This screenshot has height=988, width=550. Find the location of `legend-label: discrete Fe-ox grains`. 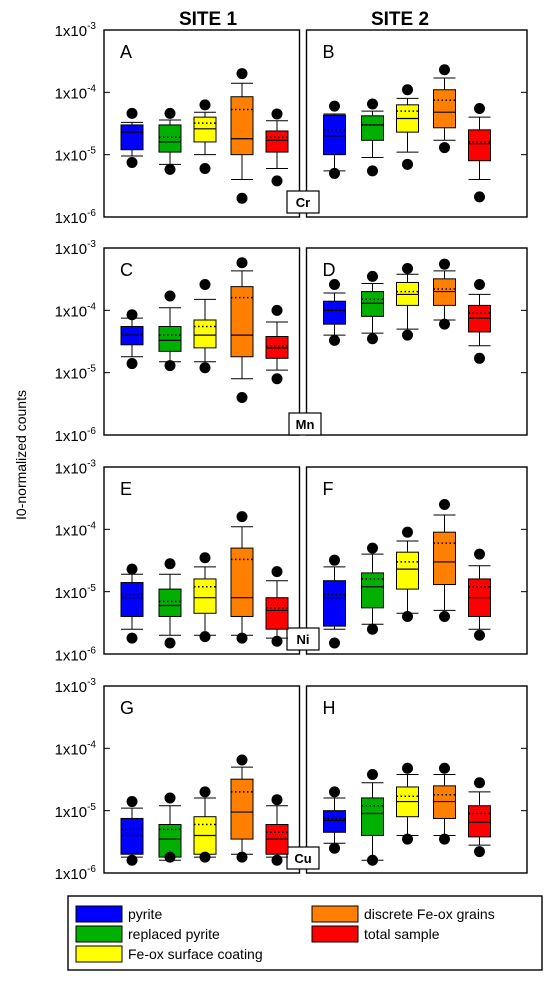

legend-label: discrete Fe-ox grains is located at coordinates (429, 914).